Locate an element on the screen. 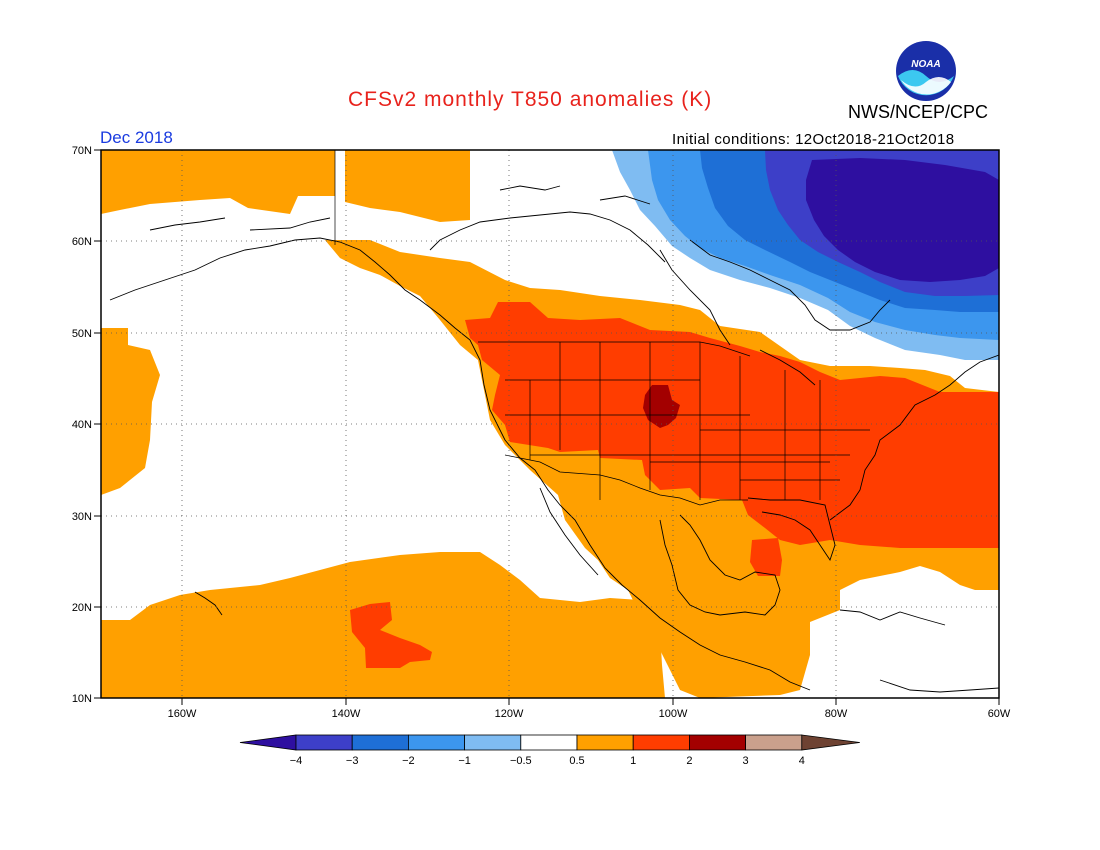 The height and width of the screenshot is (850, 1100). colorbar-tick-label: −0.5 is located at coordinates (521, 761).